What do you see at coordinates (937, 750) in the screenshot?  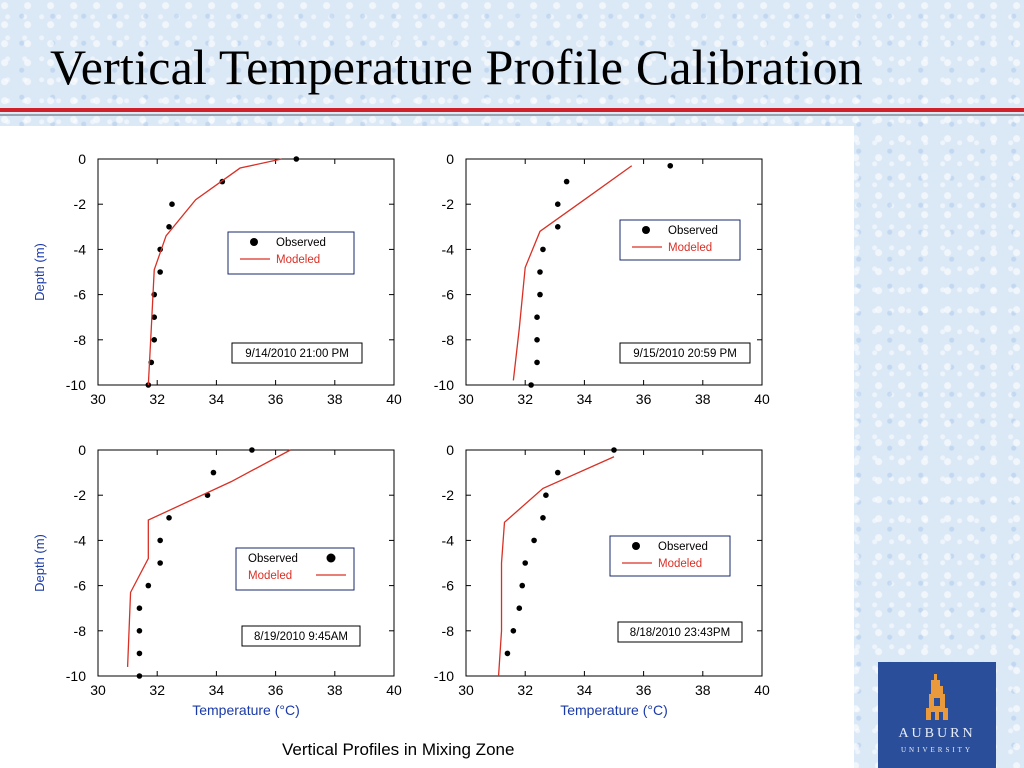 I see `logo-subtitle: UNIVERSITY` at bounding box center [937, 750].